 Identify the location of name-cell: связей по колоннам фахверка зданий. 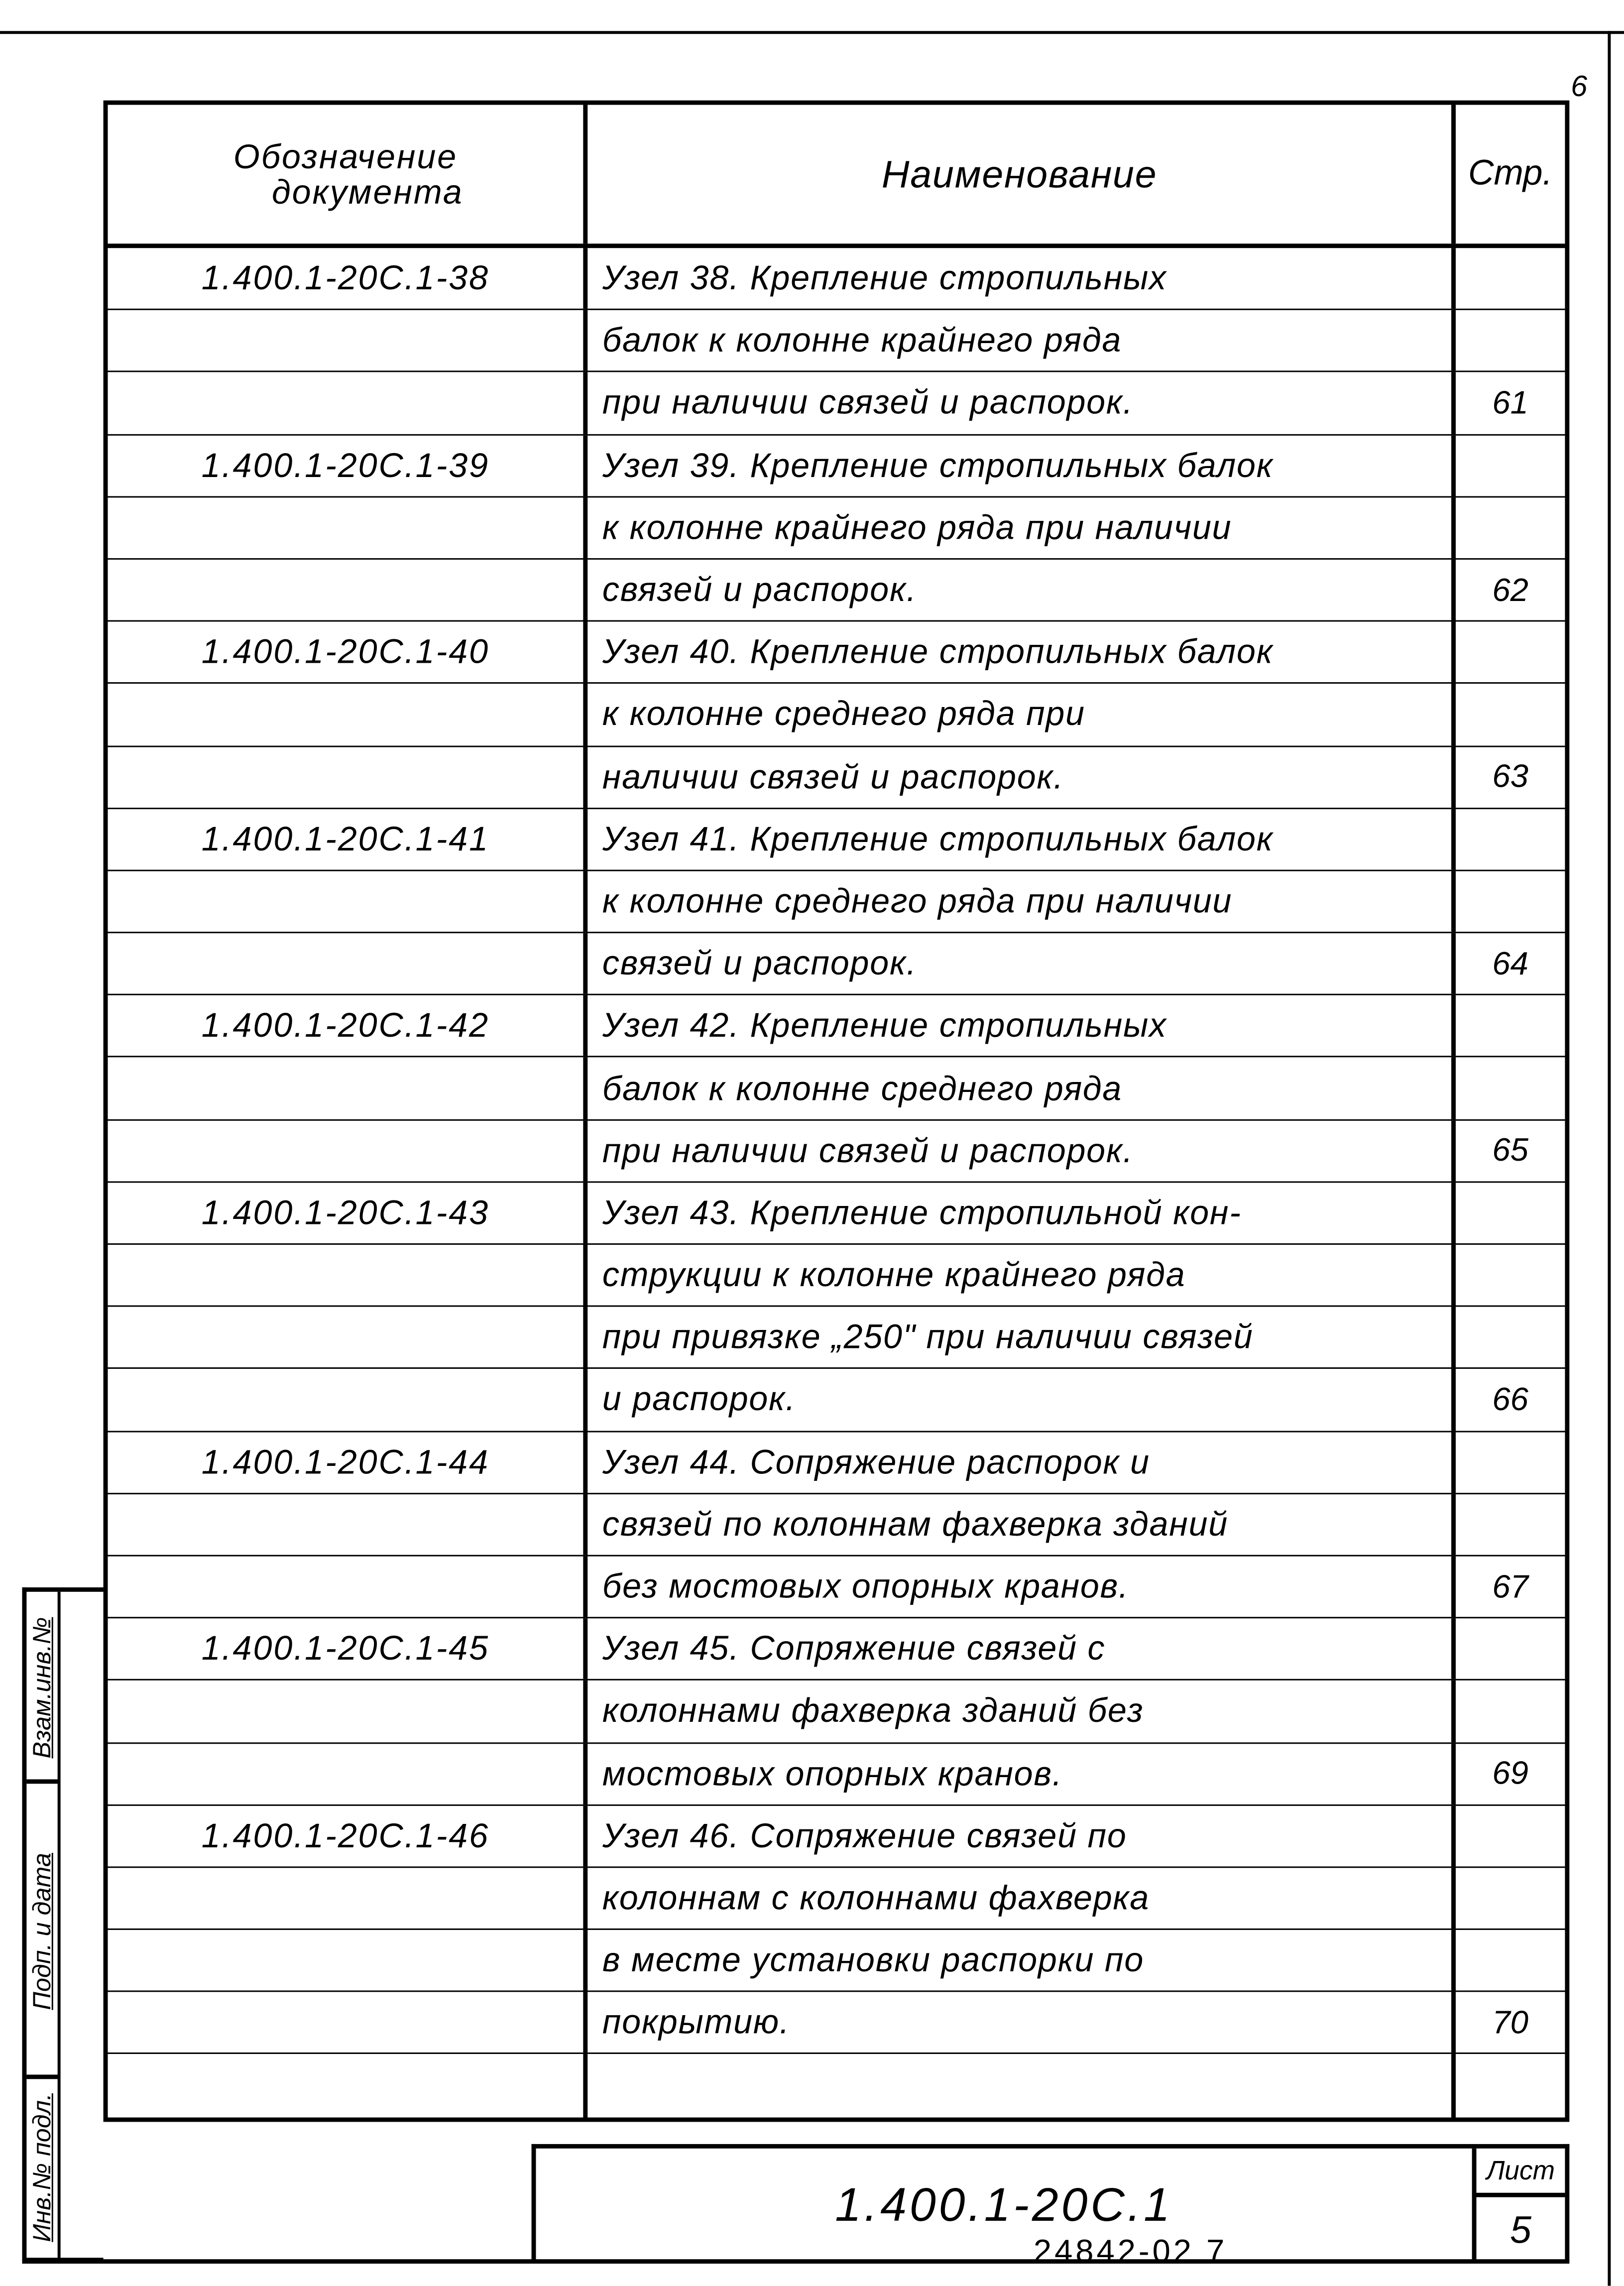
(1021, 1524).